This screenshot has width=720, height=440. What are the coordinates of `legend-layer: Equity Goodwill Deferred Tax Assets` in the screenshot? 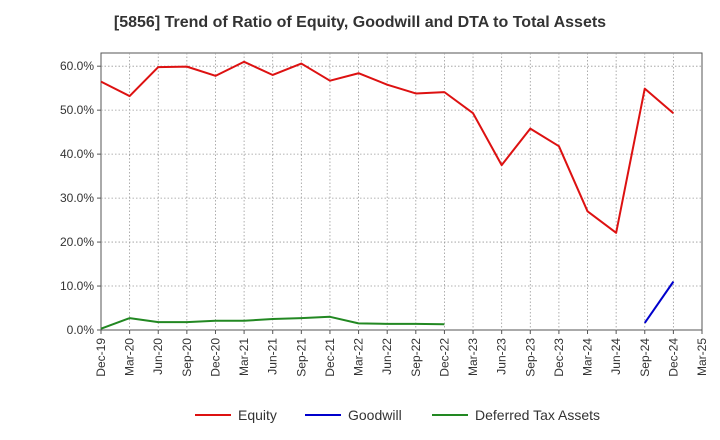 It's located at (397, 415).